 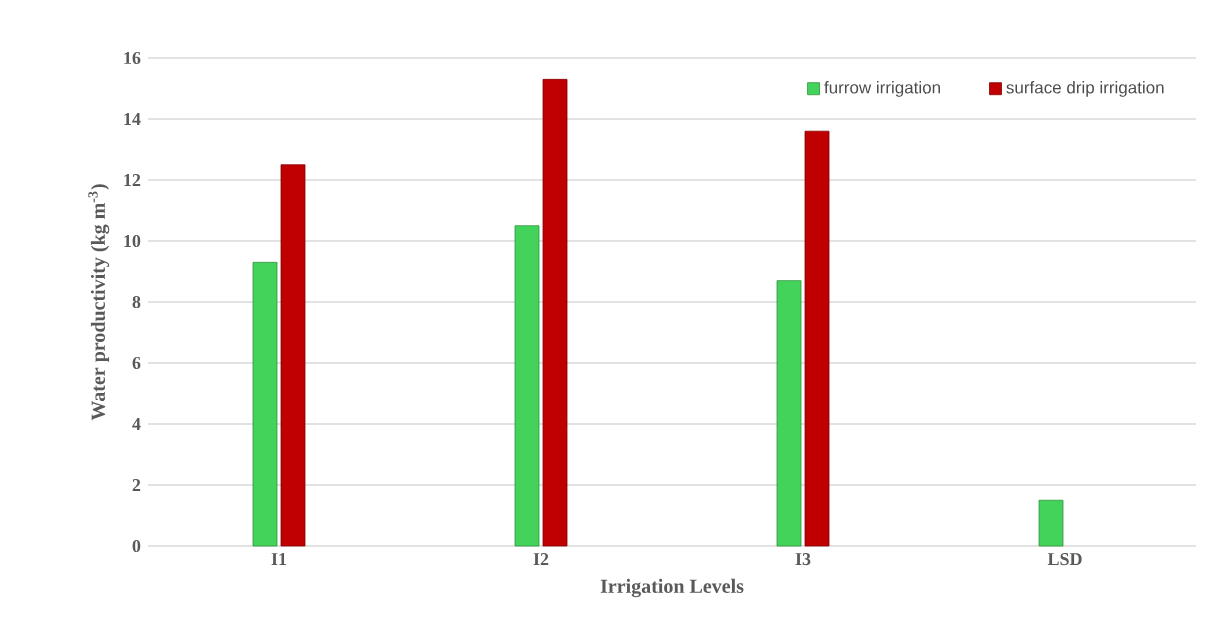 What do you see at coordinates (99, 302) in the screenshot?
I see `y-axis-title: Water productivity (kg m$^{-3}$)` at bounding box center [99, 302].